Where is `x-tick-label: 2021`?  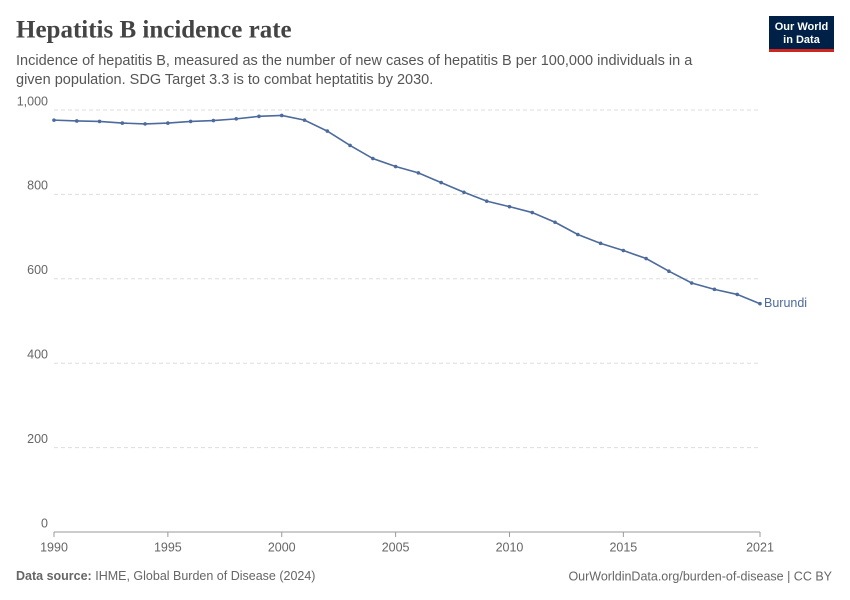 x-tick-label: 2021 is located at coordinates (760, 547).